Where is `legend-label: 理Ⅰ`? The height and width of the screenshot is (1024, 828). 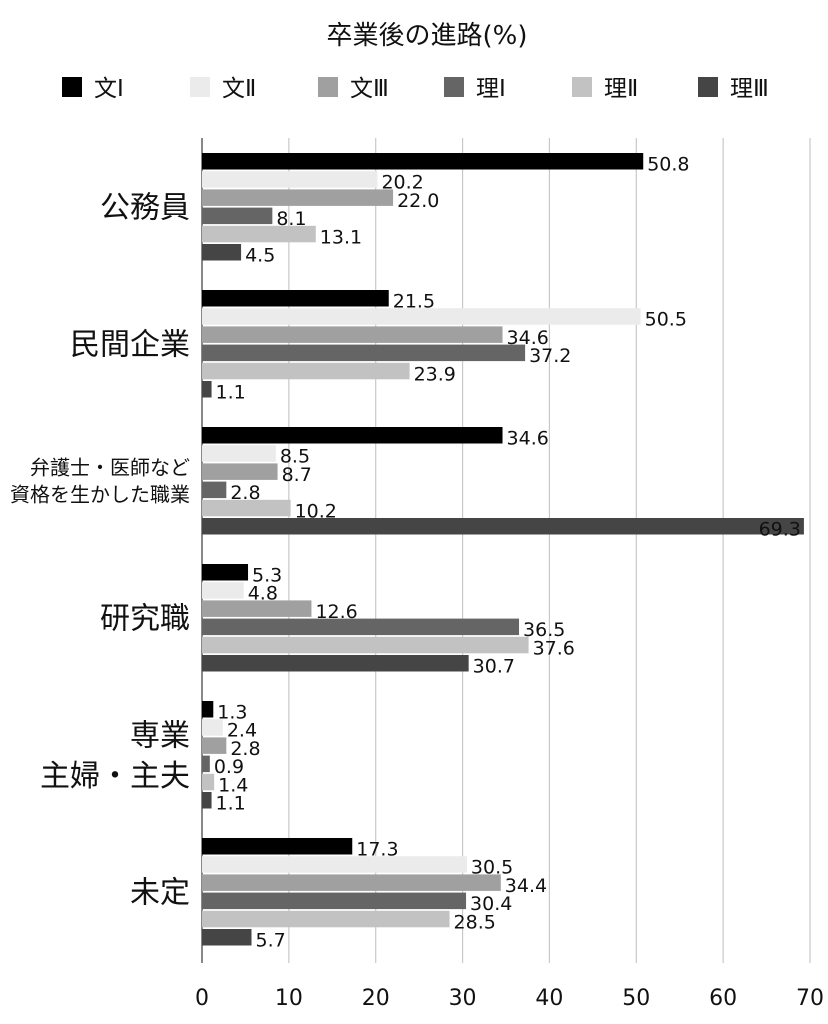 legend-label: 理Ⅰ is located at coordinates (491, 89).